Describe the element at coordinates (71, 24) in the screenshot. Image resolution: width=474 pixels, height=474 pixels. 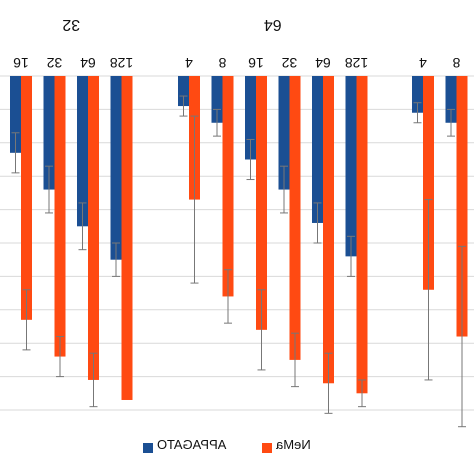
I see `group-label: 32` at that location.